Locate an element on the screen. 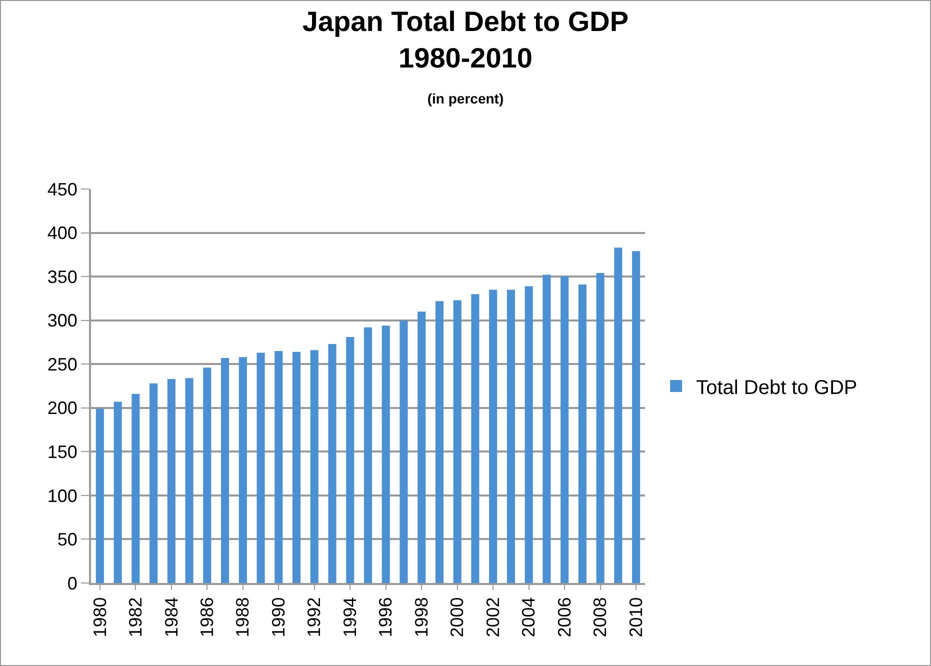 The height and width of the screenshot is (666, 931). y-tick-label: 250 is located at coordinates (62, 364).